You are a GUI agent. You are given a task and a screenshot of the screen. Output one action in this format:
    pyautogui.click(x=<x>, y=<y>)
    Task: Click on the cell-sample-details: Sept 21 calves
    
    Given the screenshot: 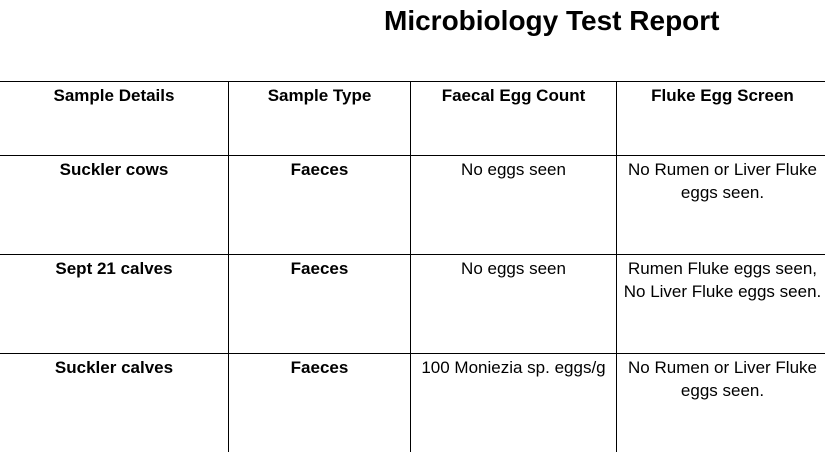 What is the action you would take?
    pyautogui.click(x=114, y=304)
    